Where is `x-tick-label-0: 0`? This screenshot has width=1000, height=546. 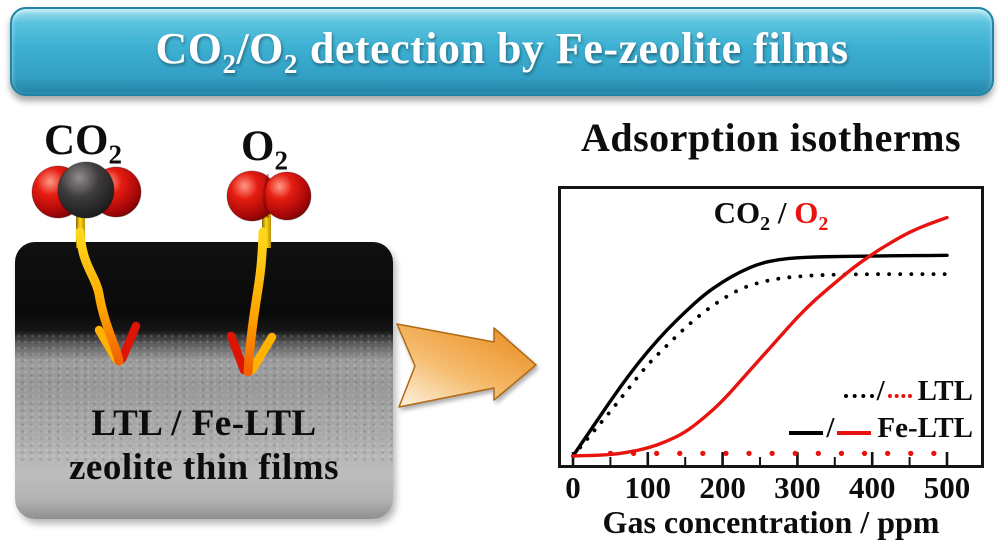 x-tick-label-0: 0 is located at coordinates (573, 487).